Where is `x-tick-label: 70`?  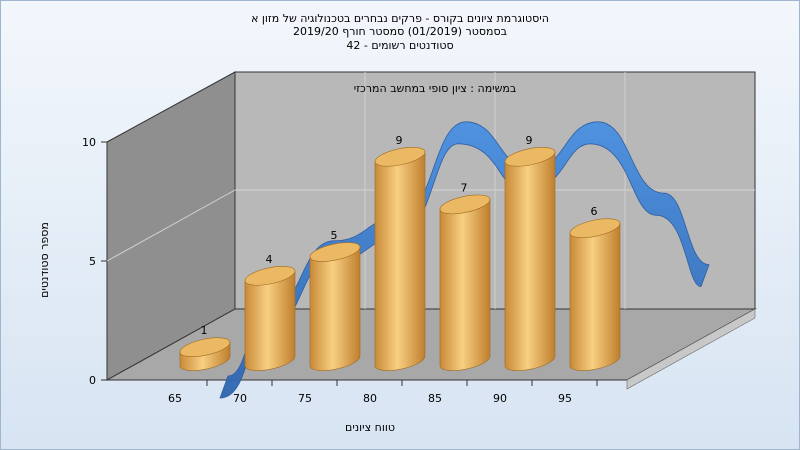
x-tick-label: 70 is located at coordinates (240, 398).